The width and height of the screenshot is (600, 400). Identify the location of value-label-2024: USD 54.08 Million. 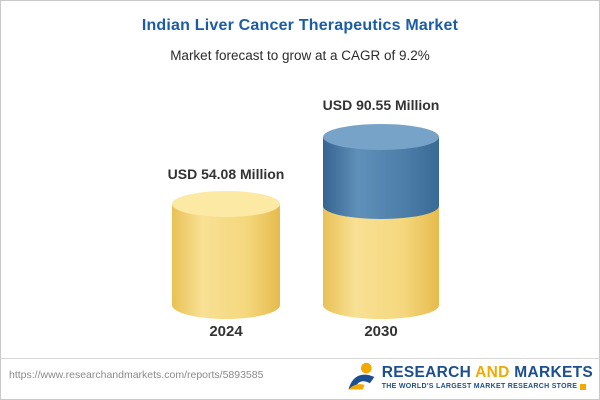
(226, 174).